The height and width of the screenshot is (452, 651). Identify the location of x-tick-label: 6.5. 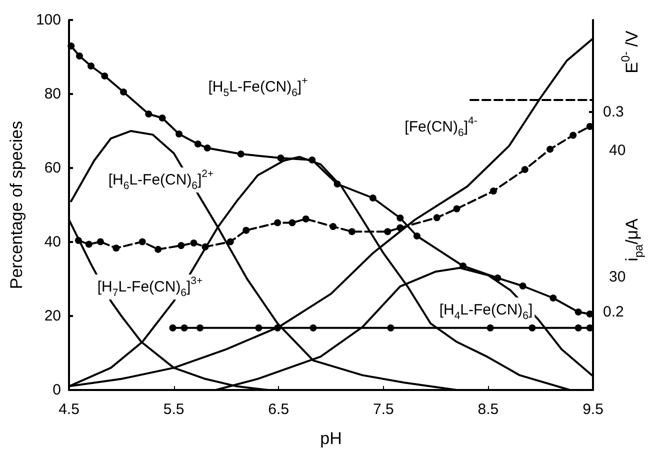
(279, 409).